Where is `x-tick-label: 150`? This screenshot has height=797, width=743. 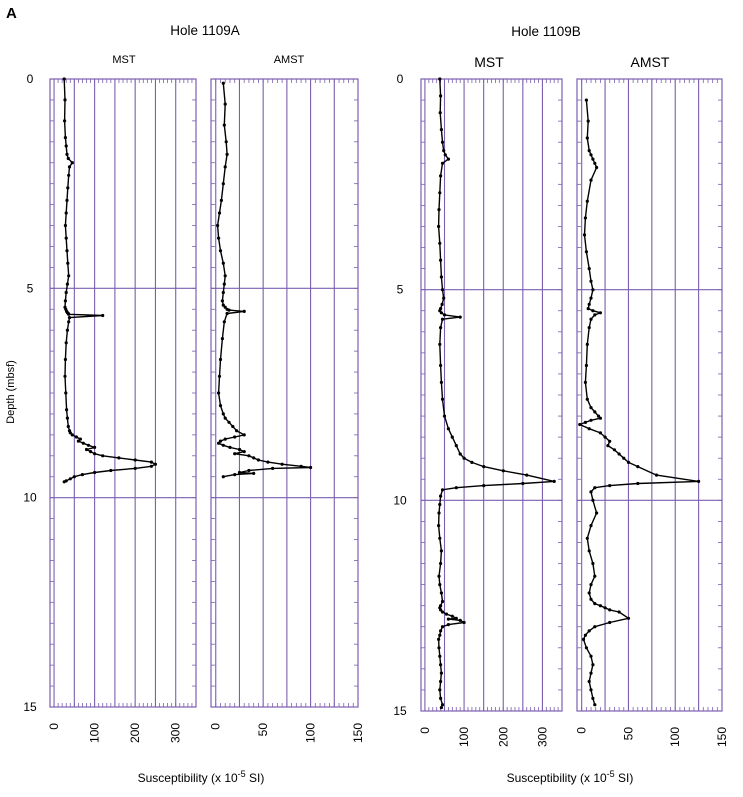
x-tick-label: 150 is located at coordinates (358, 733).